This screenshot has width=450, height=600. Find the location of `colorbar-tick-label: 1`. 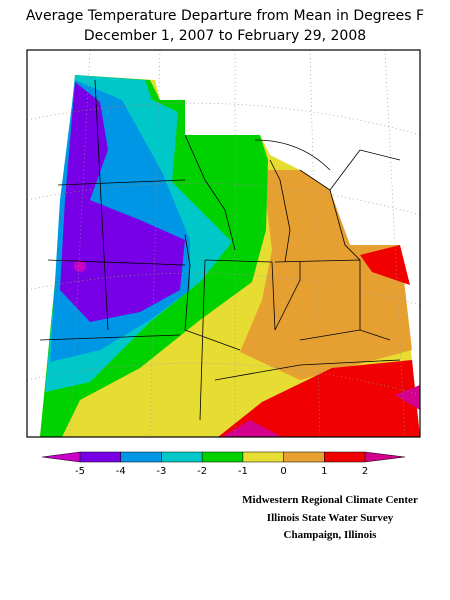

colorbar-tick-label: 1 is located at coordinates (324, 471).